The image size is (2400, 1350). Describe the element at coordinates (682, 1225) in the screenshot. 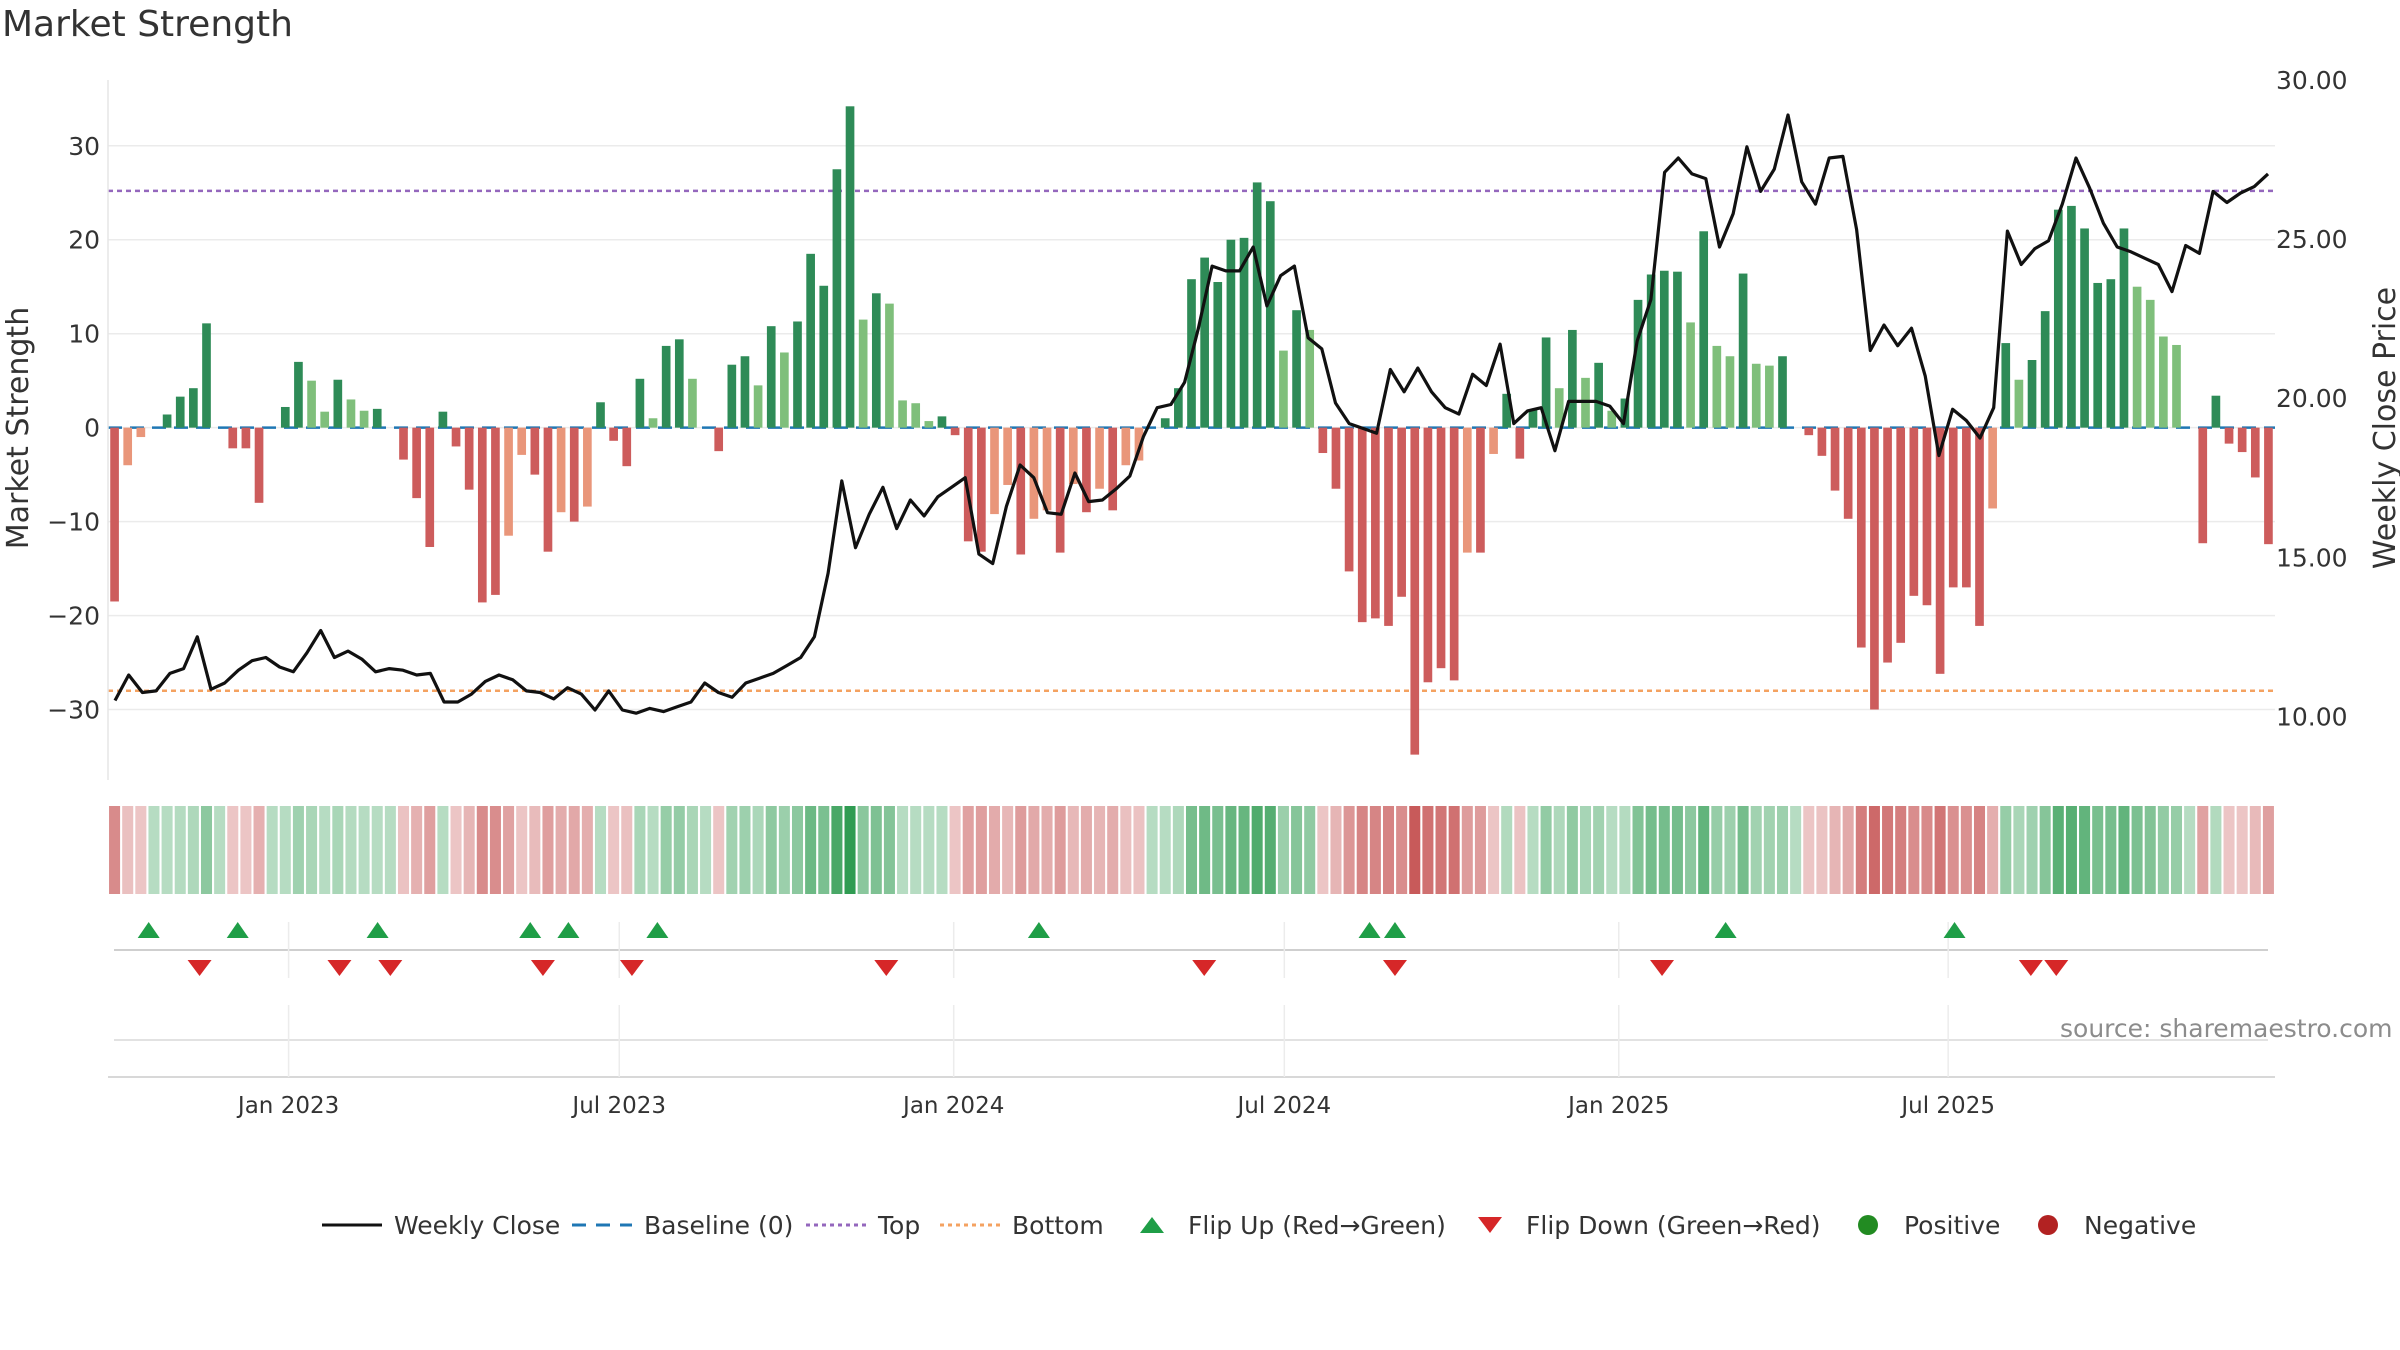

I see `legend-baseline: Baseline (0)` at that location.